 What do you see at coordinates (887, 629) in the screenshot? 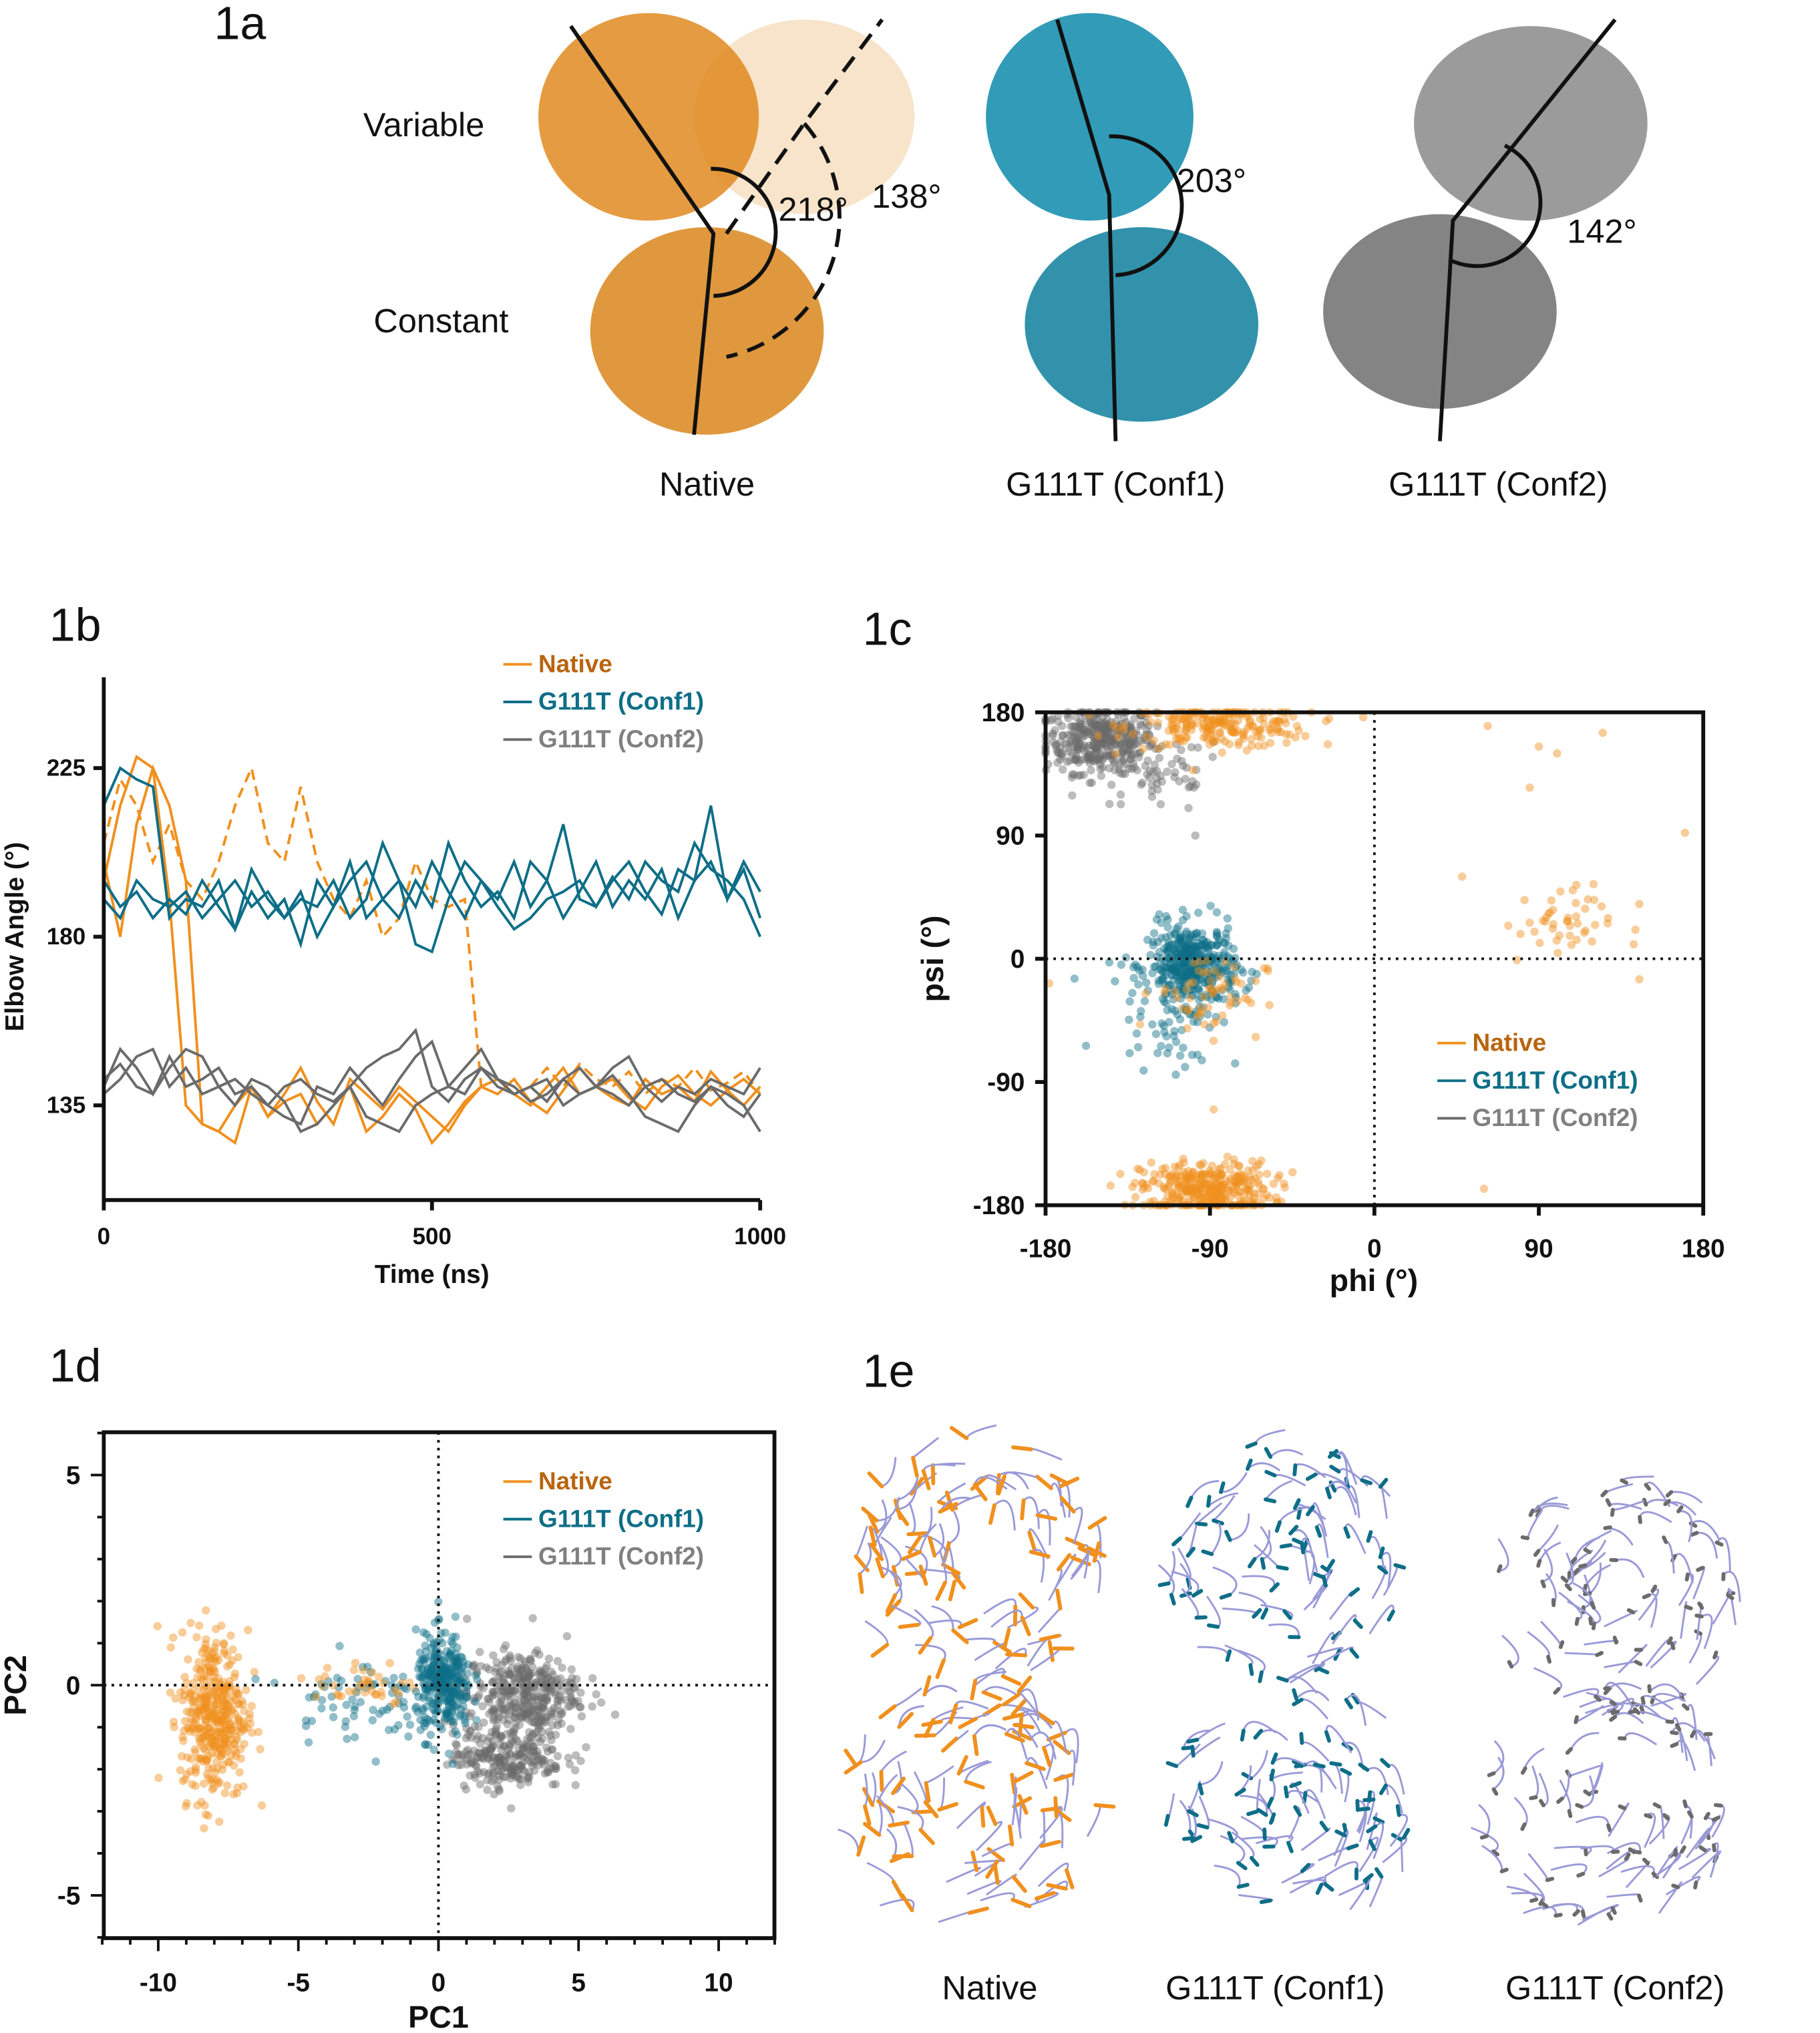
I see `panel-label-1c: 1c` at bounding box center [887, 629].